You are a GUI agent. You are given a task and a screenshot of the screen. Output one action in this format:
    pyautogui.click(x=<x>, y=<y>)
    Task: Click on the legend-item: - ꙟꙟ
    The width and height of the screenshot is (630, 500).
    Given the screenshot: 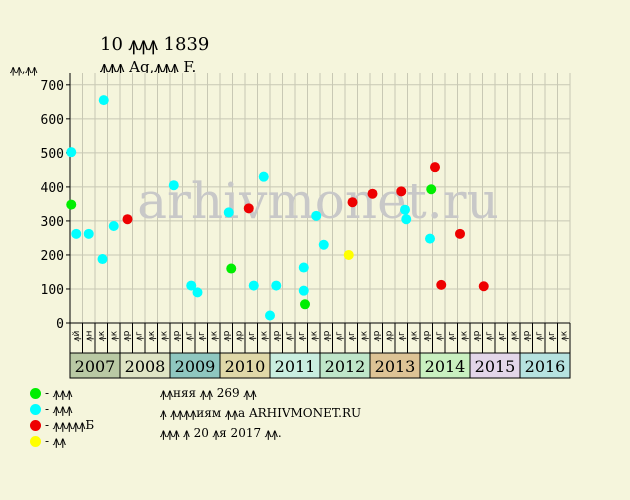 What is the action you would take?
    pyautogui.click(x=48, y=440)
    